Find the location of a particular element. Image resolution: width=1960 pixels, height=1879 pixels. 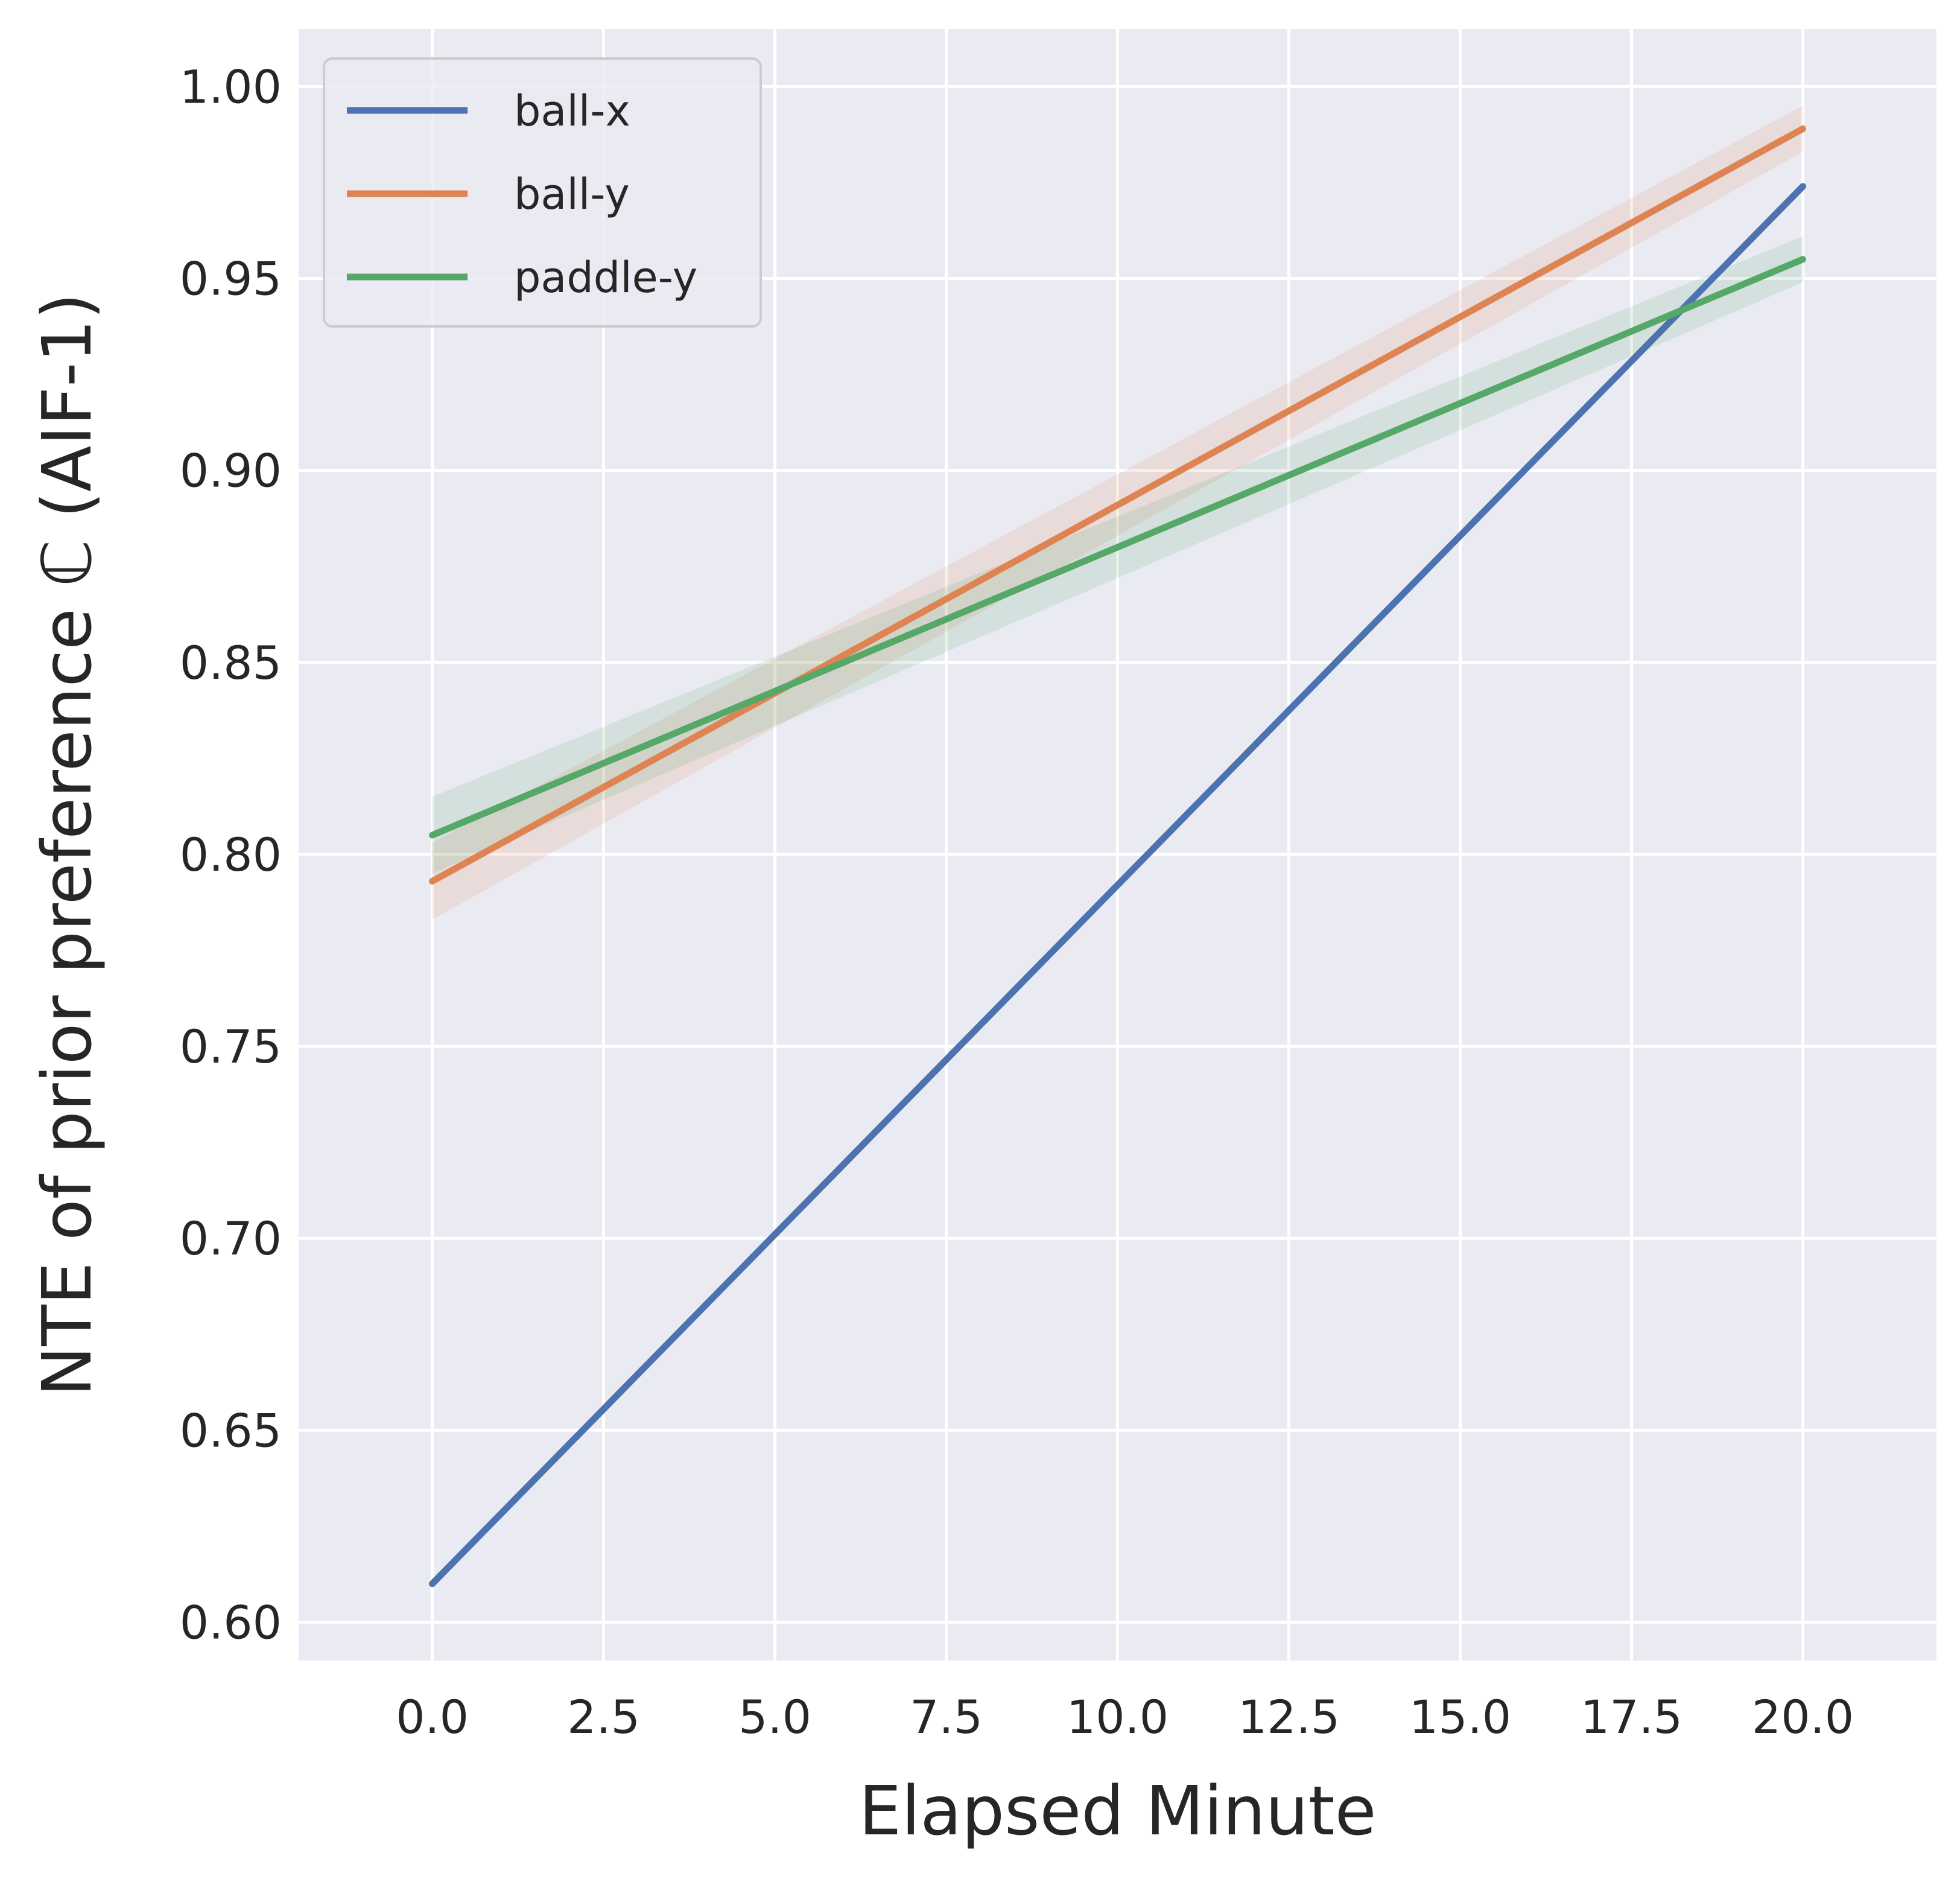

y-tick-label: 1.00 is located at coordinates (231, 86).